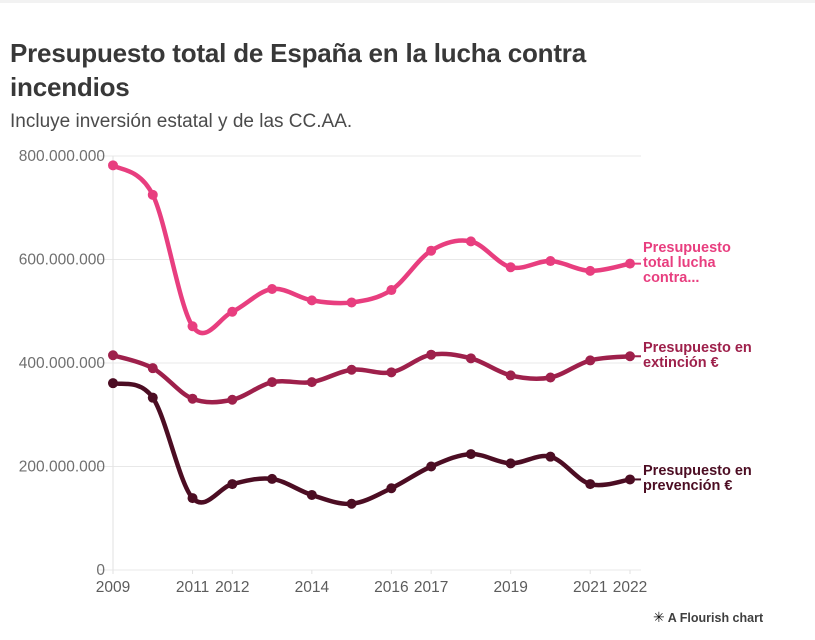 This screenshot has width=815, height=640. Describe the element at coordinates (391, 587) in the screenshot. I see `x-tick-label: 2016` at that location.